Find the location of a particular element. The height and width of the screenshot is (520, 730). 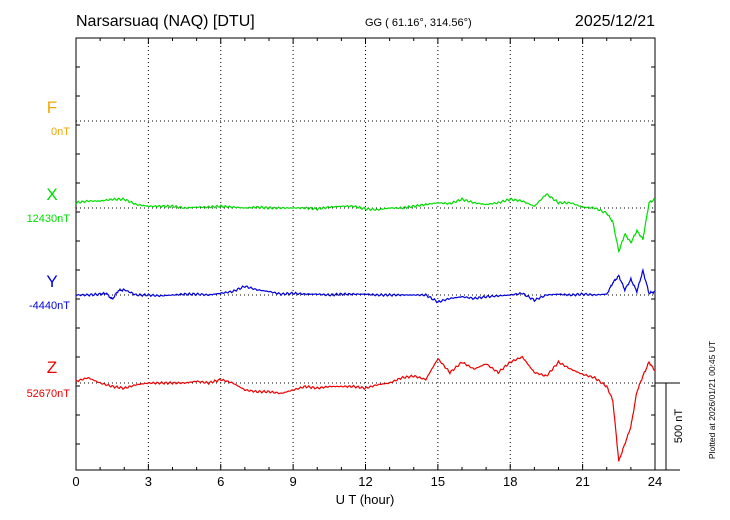

station-coords: GG ( 61.16°, 314.56°) is located at coordinates (418, 23).